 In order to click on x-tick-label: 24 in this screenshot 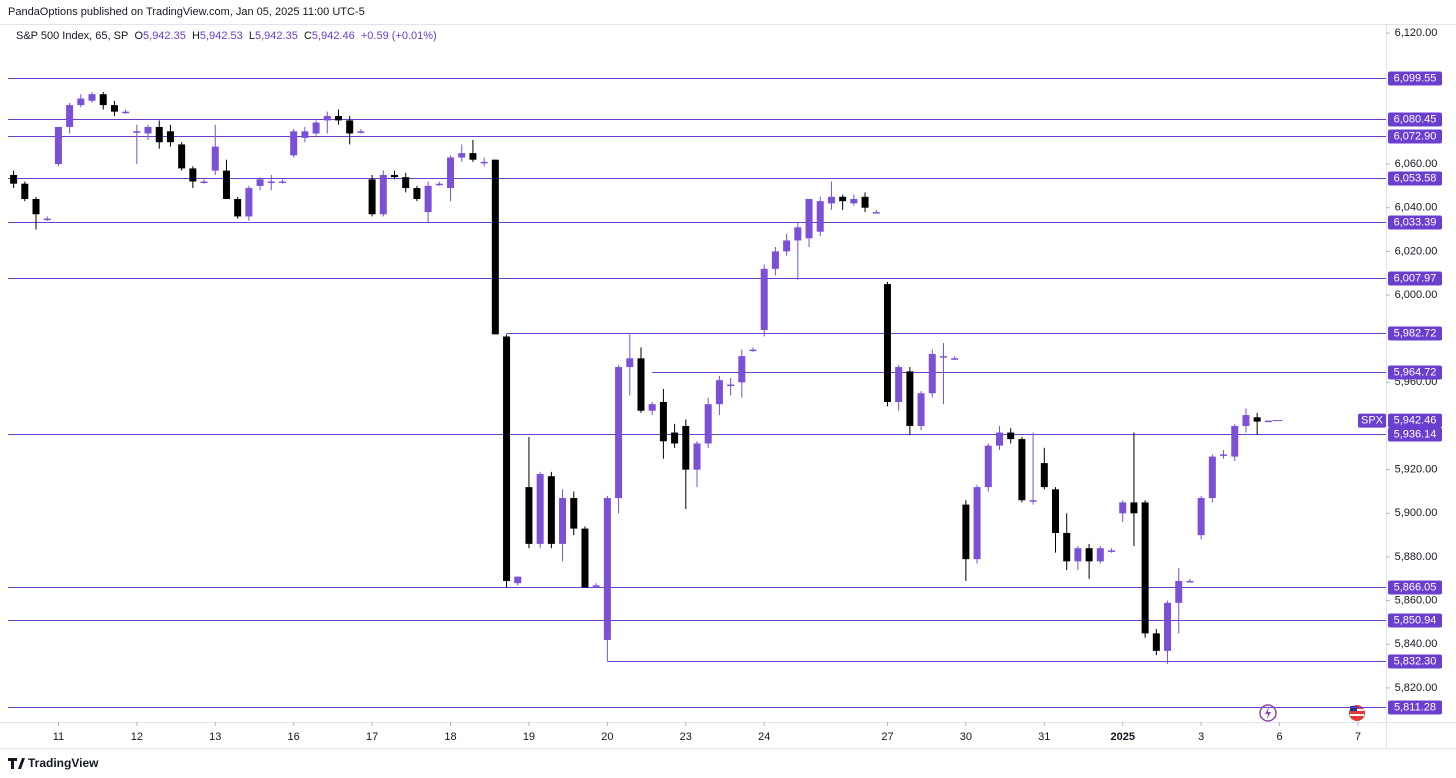, I will do `click(764, 737)`.